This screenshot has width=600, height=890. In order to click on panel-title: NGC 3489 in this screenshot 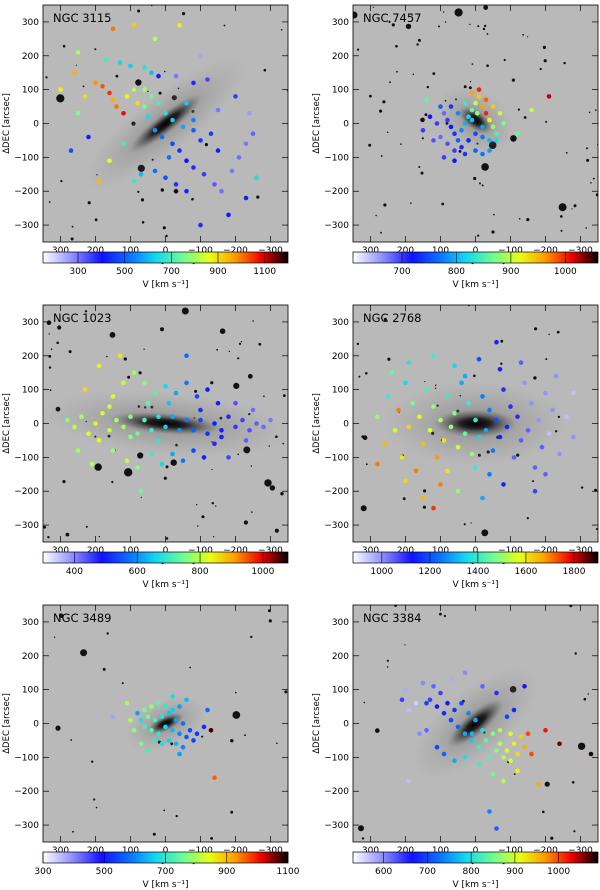, I will do `click(82, 618)`.